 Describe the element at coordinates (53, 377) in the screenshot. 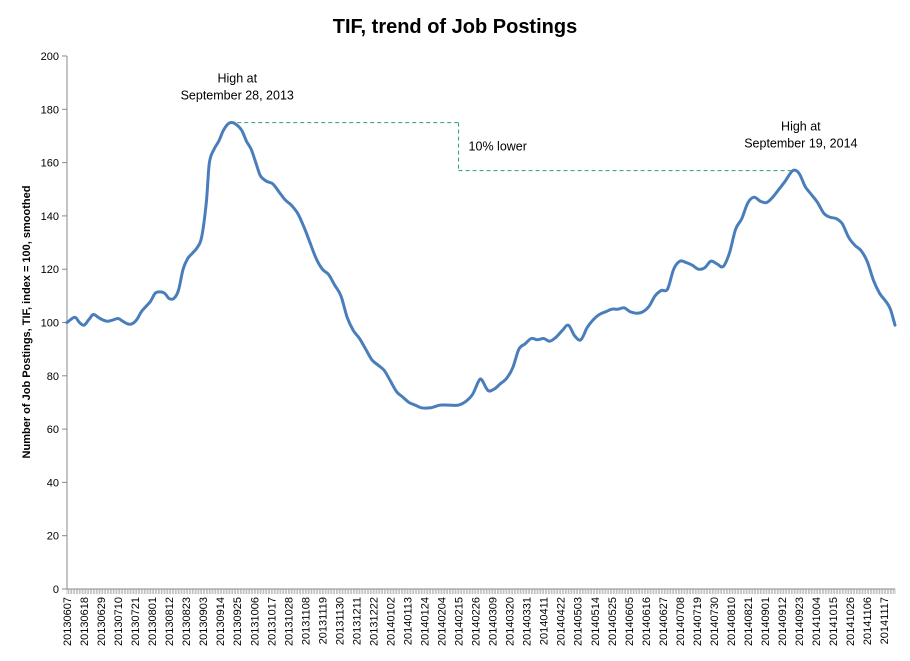

I see `y-tick-label: 80` at that location.